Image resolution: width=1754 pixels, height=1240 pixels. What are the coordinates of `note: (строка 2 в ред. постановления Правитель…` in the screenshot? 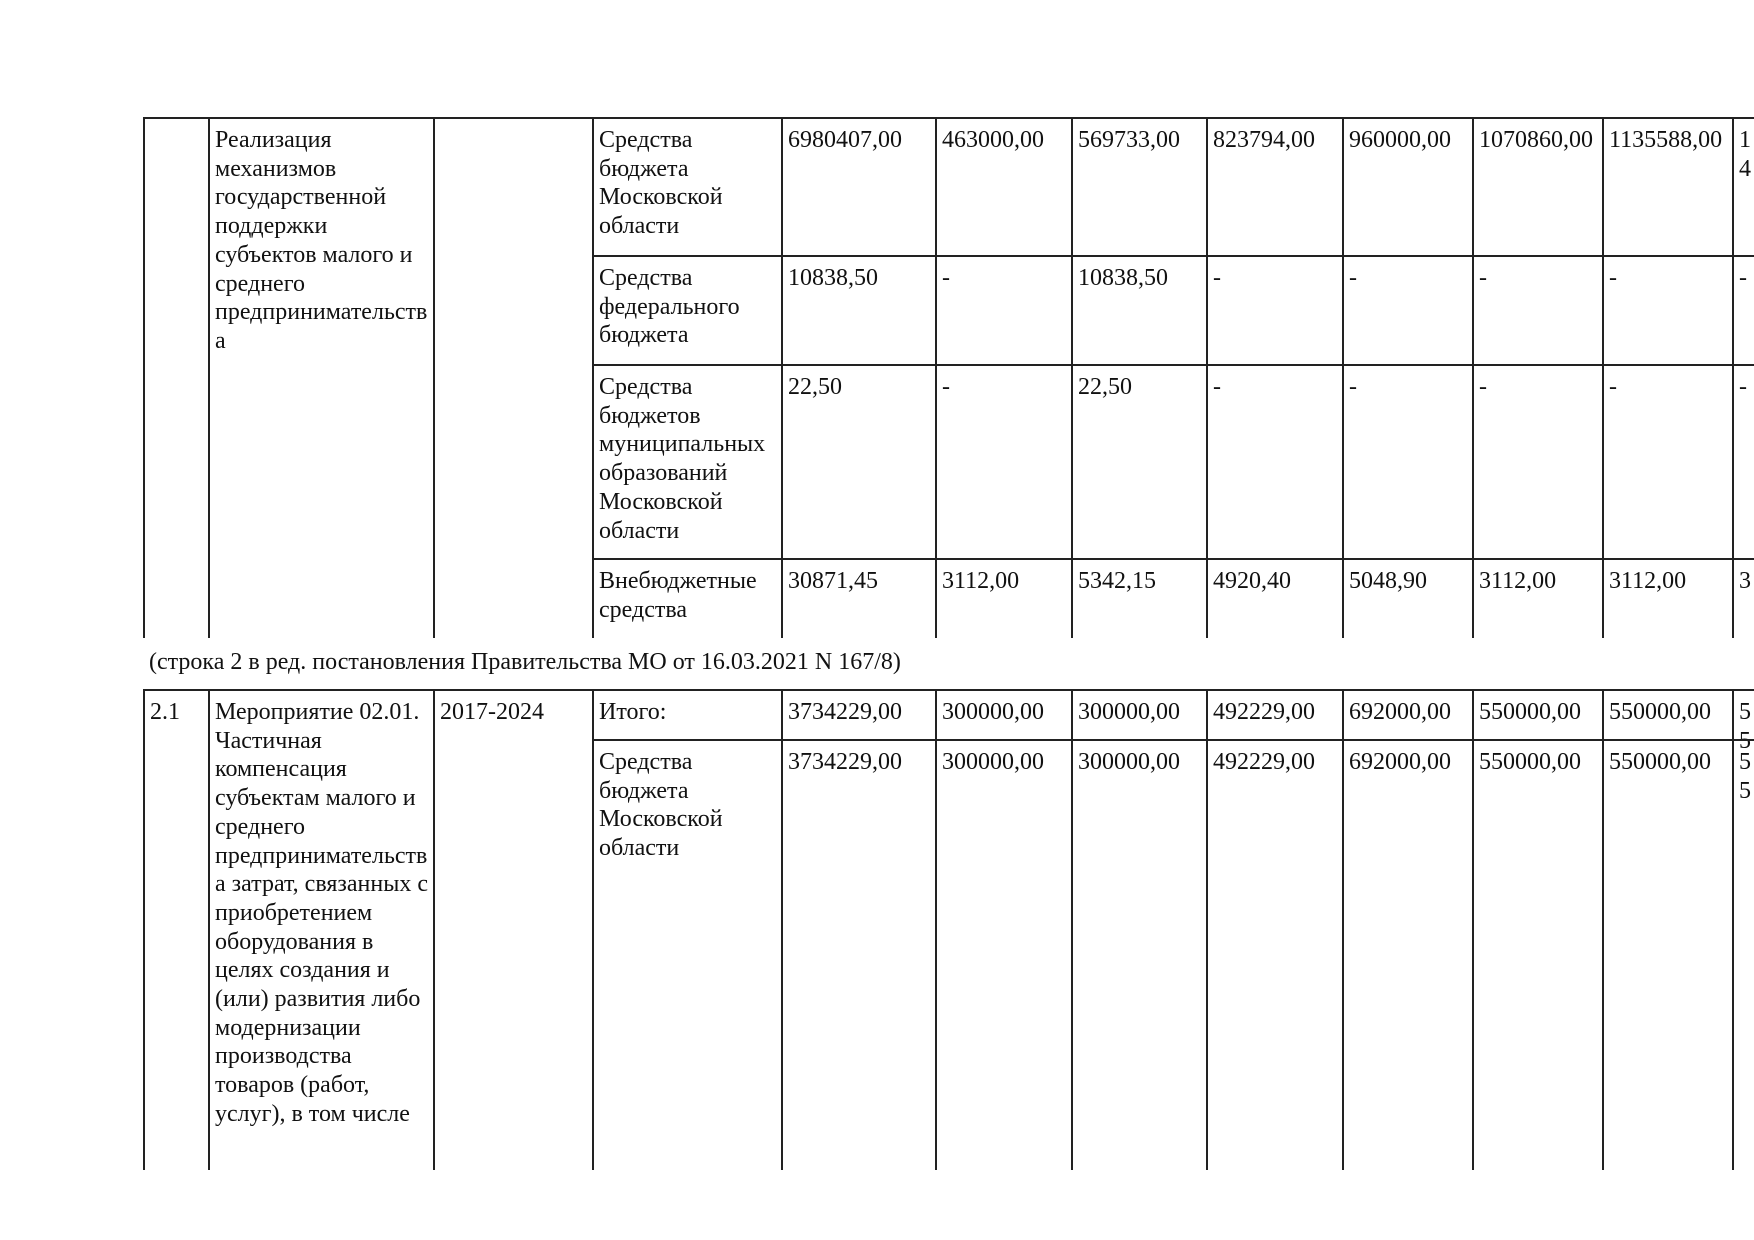 It's located at (525, 662).